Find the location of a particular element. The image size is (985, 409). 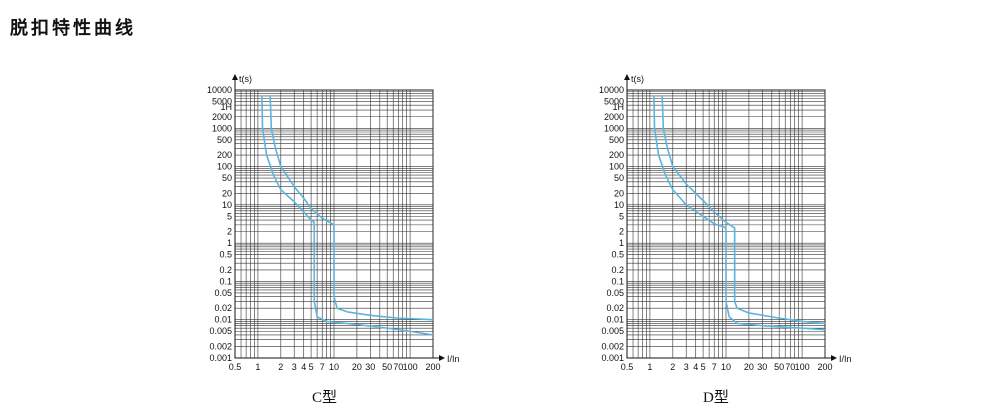

chart-caption-d: D型 is located at coordinates (716, 398).